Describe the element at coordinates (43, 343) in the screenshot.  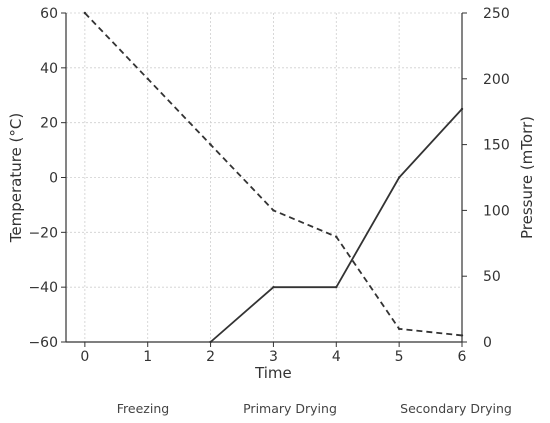
I see `y-tick-label: −60` at that location.